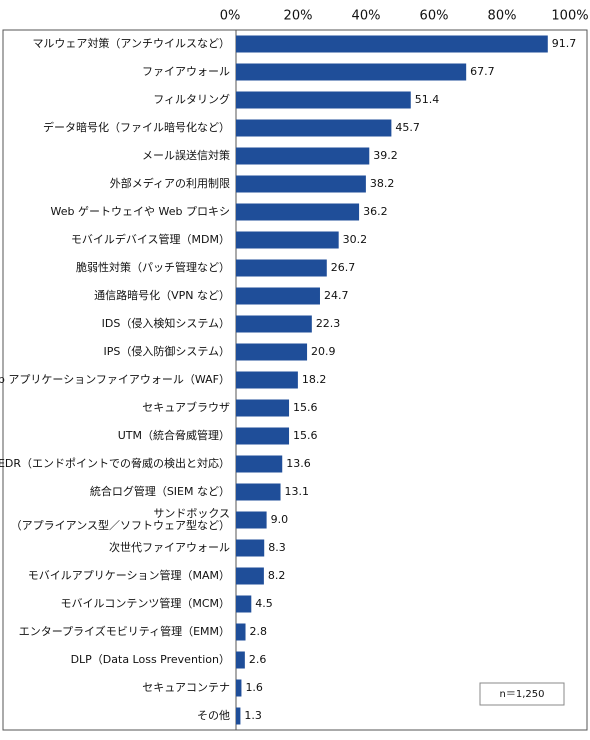  What do you see at coordinates (482, 71) in the screenshot?
I see `value-label: 67.7` at bounding box center [482, 71].